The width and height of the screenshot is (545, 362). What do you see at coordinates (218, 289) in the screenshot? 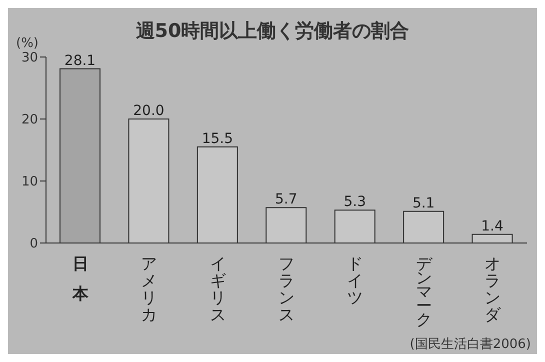
I see `x-tick-label: イギリス` at bounding box center [218, 289].